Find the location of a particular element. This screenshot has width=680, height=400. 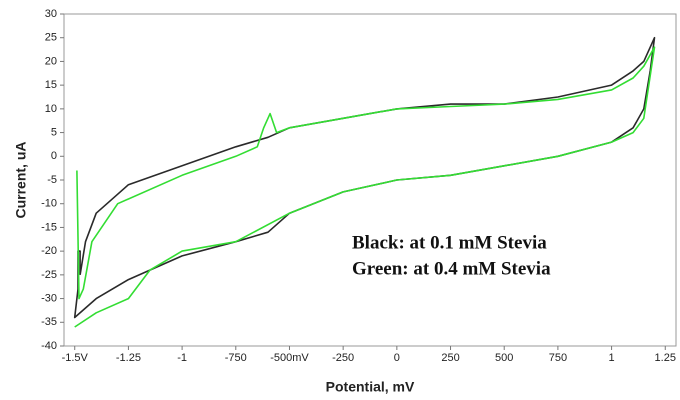

x-tick-label: 1.25 is located at coordinates (665, 358).